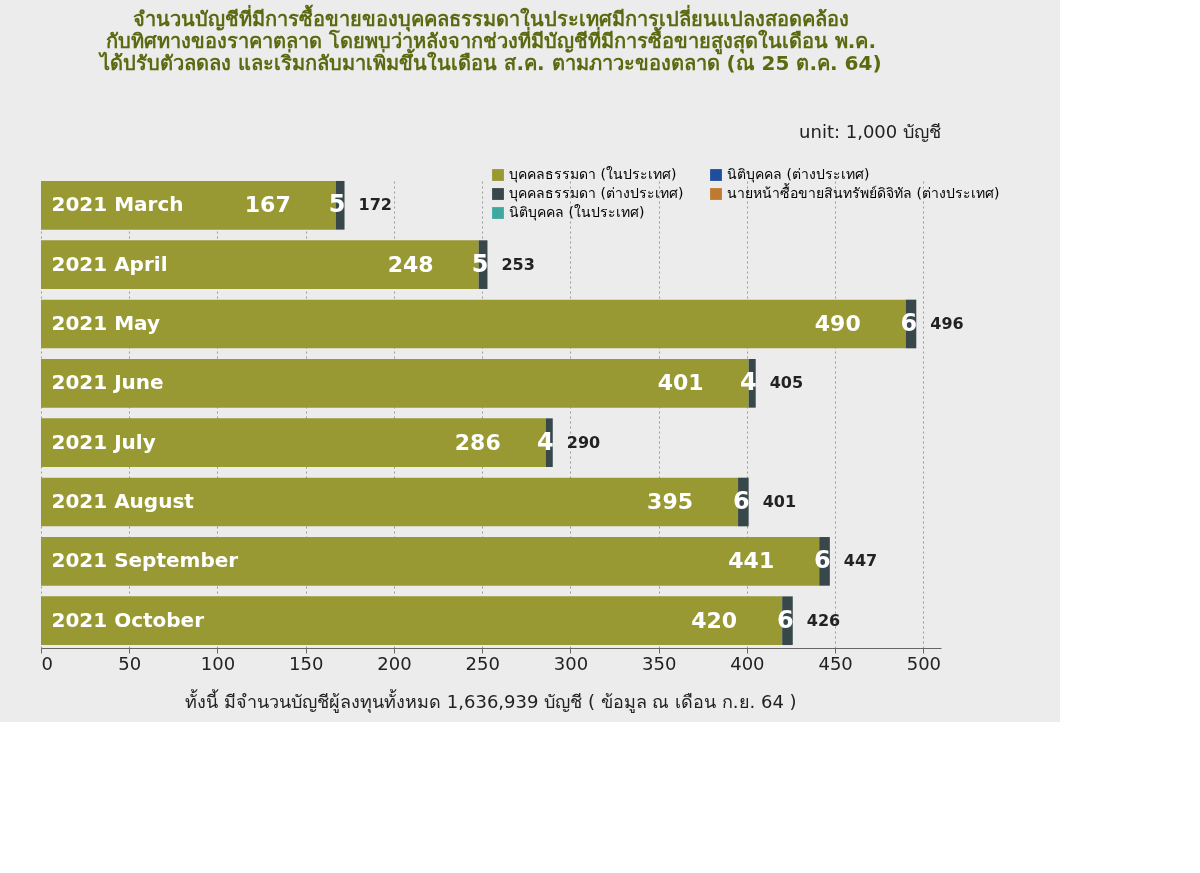 Image resolution: width=1200 pixels, height=873 pixels. What do you see at coordinates (123, 501) in the screenshot?
I see `y-tick-label: 2021 August` at bounding box center [123, 501].